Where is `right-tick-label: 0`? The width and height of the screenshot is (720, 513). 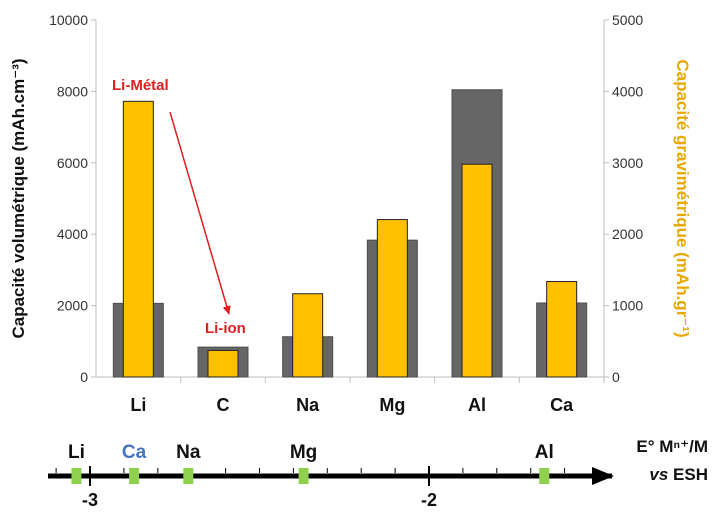
right-tick-label: 0 is located at coordinates (616, 377).